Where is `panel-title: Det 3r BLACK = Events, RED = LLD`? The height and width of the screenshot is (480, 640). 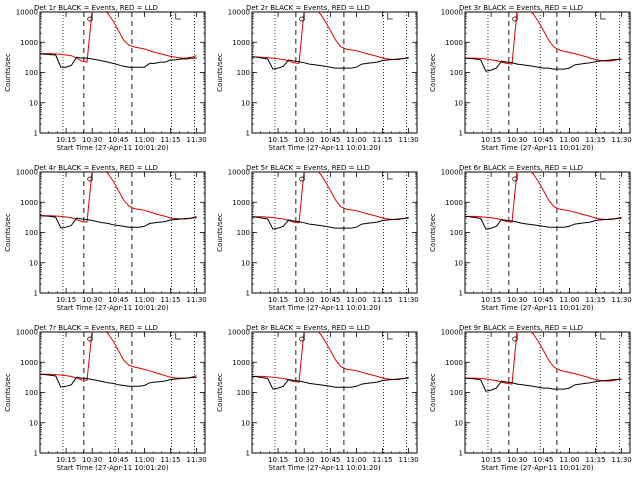 panel-title: Det 3r BLACK = Events, RED = LLD is located at coordinates (521, 8).